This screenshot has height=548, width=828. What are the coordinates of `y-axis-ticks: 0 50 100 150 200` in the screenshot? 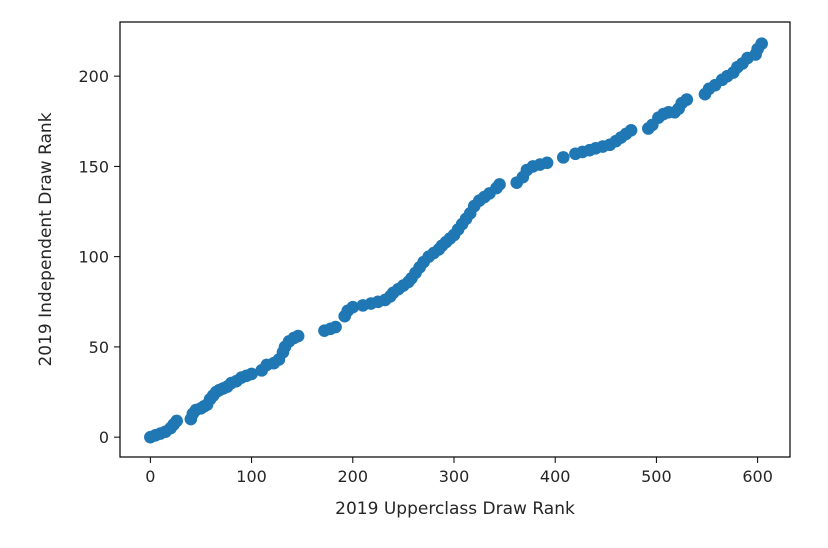 It's located at (99, 257).